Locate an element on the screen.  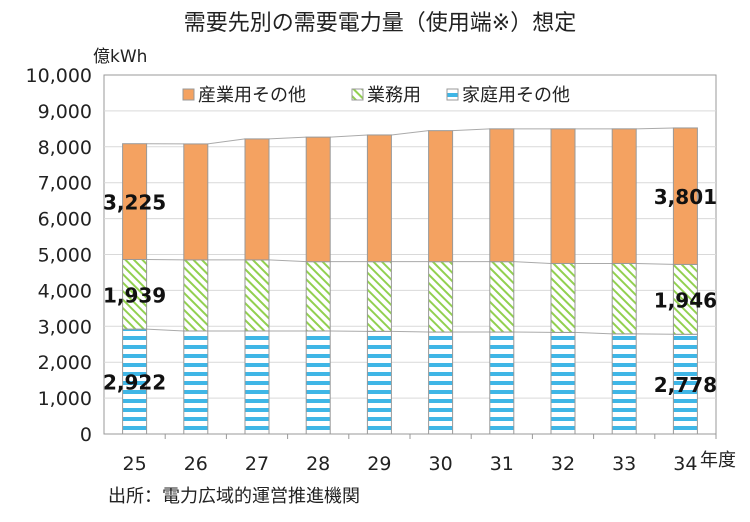
data-label: 1,939 is located at coordinates (134, 295).